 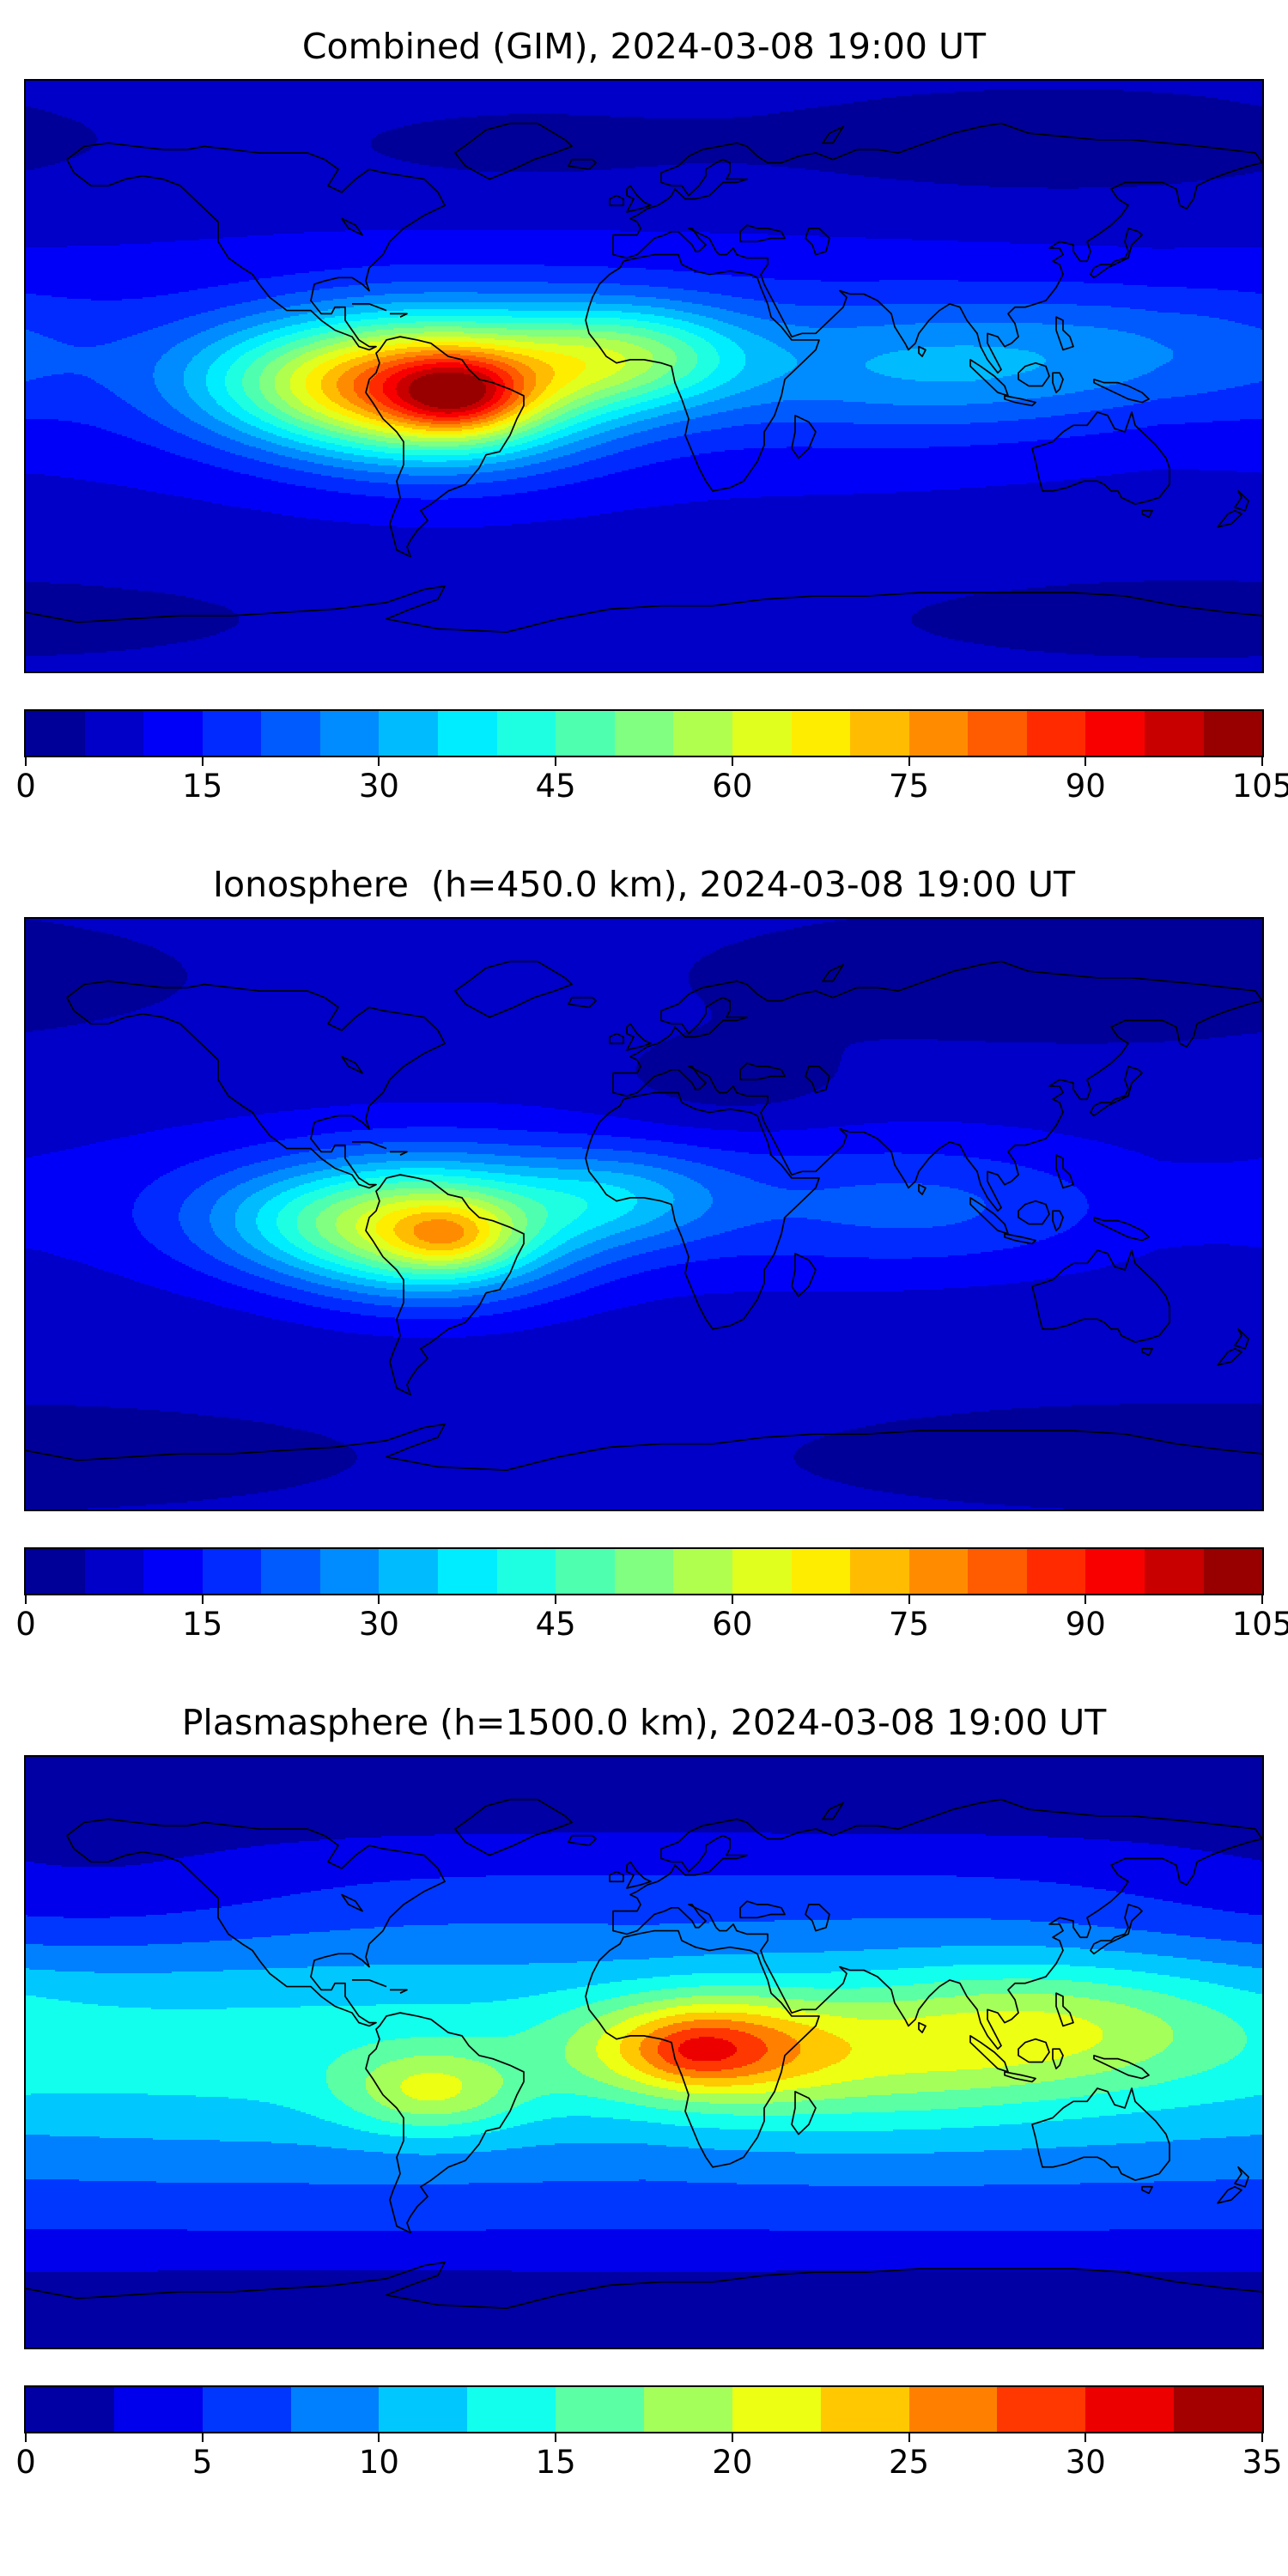 I want to click on panel-title-combined: Combined (GIM), 2024-03-08 19:00 UT, so click(x=644, y=46).